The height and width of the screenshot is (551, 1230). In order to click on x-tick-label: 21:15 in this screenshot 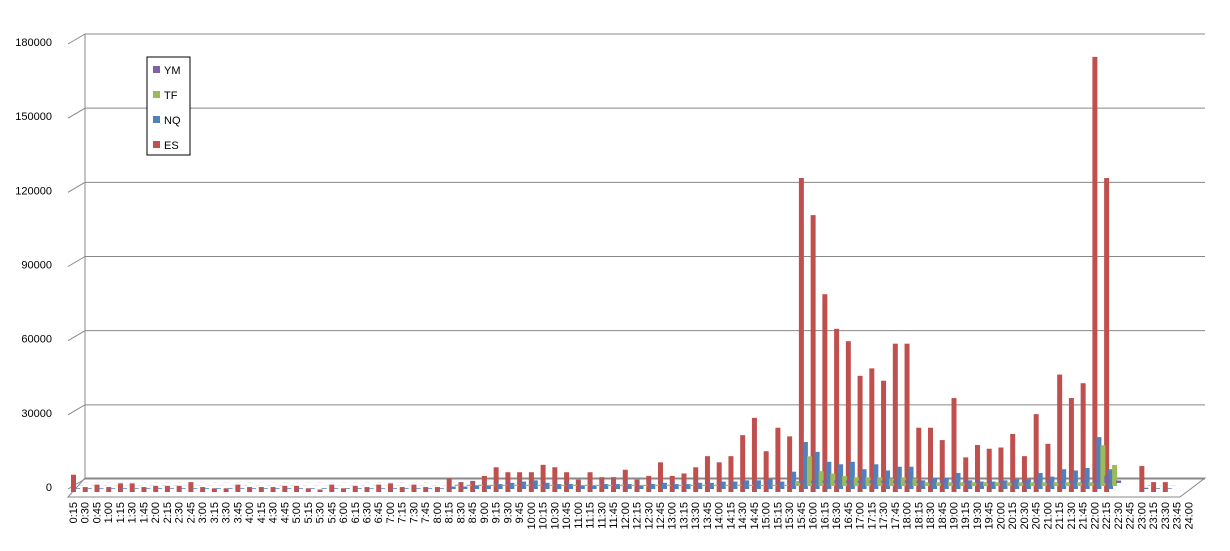, I will do `click(1060, 516)`.